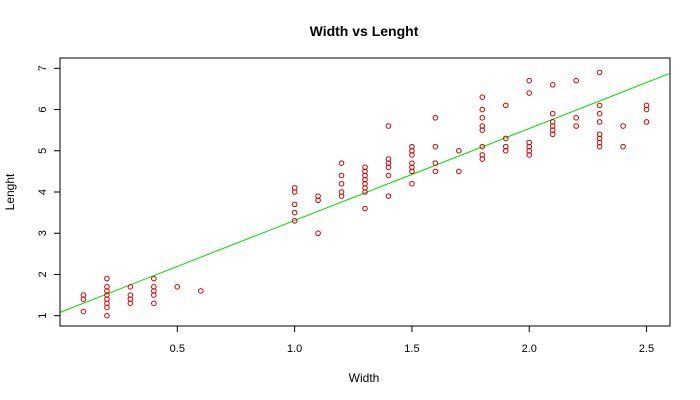 This screenshot has width=700, height=400. I want to click on x-axis: 0.5 1.0 1.5 2.0 2.5, so click(412, 340).